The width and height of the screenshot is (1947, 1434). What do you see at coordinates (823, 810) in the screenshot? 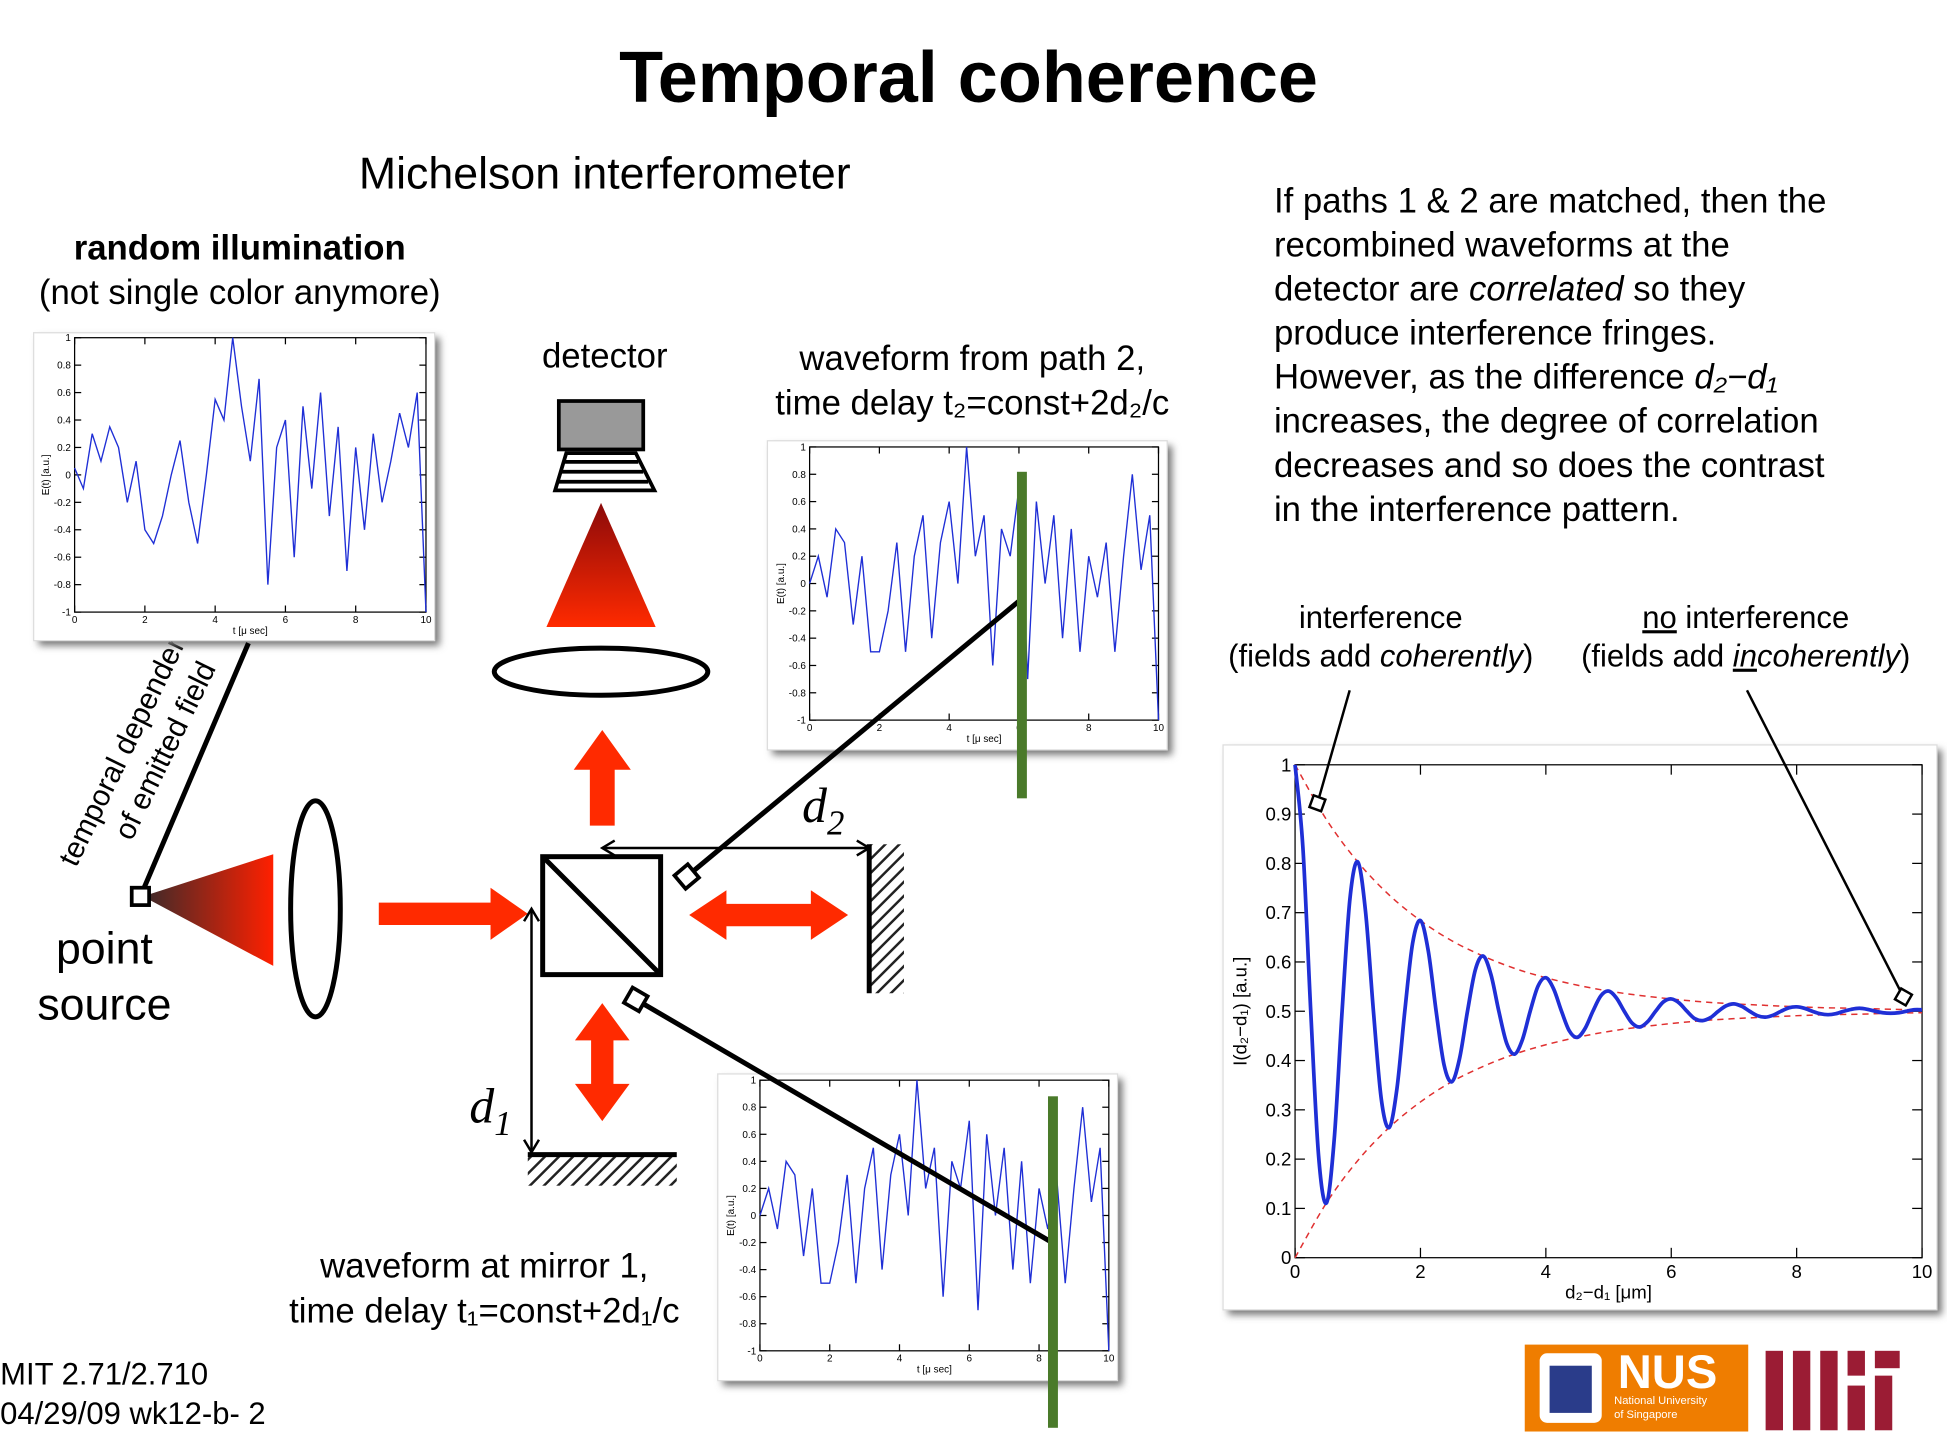
I see `d2-label: d2` at bounding box center [823, 810].